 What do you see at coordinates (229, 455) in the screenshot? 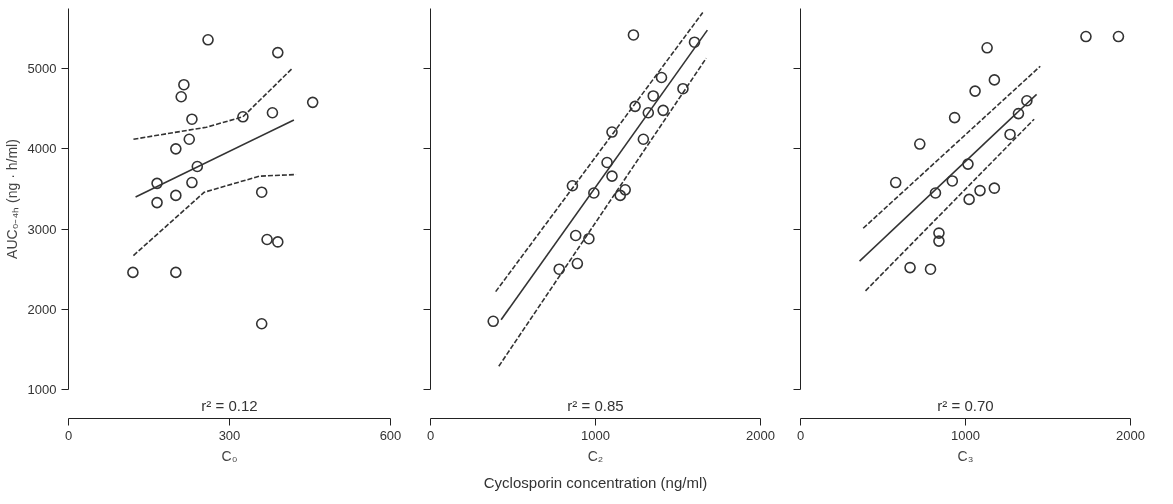
I see `x-axis-title: C₀` at bounding box center [229, 455].